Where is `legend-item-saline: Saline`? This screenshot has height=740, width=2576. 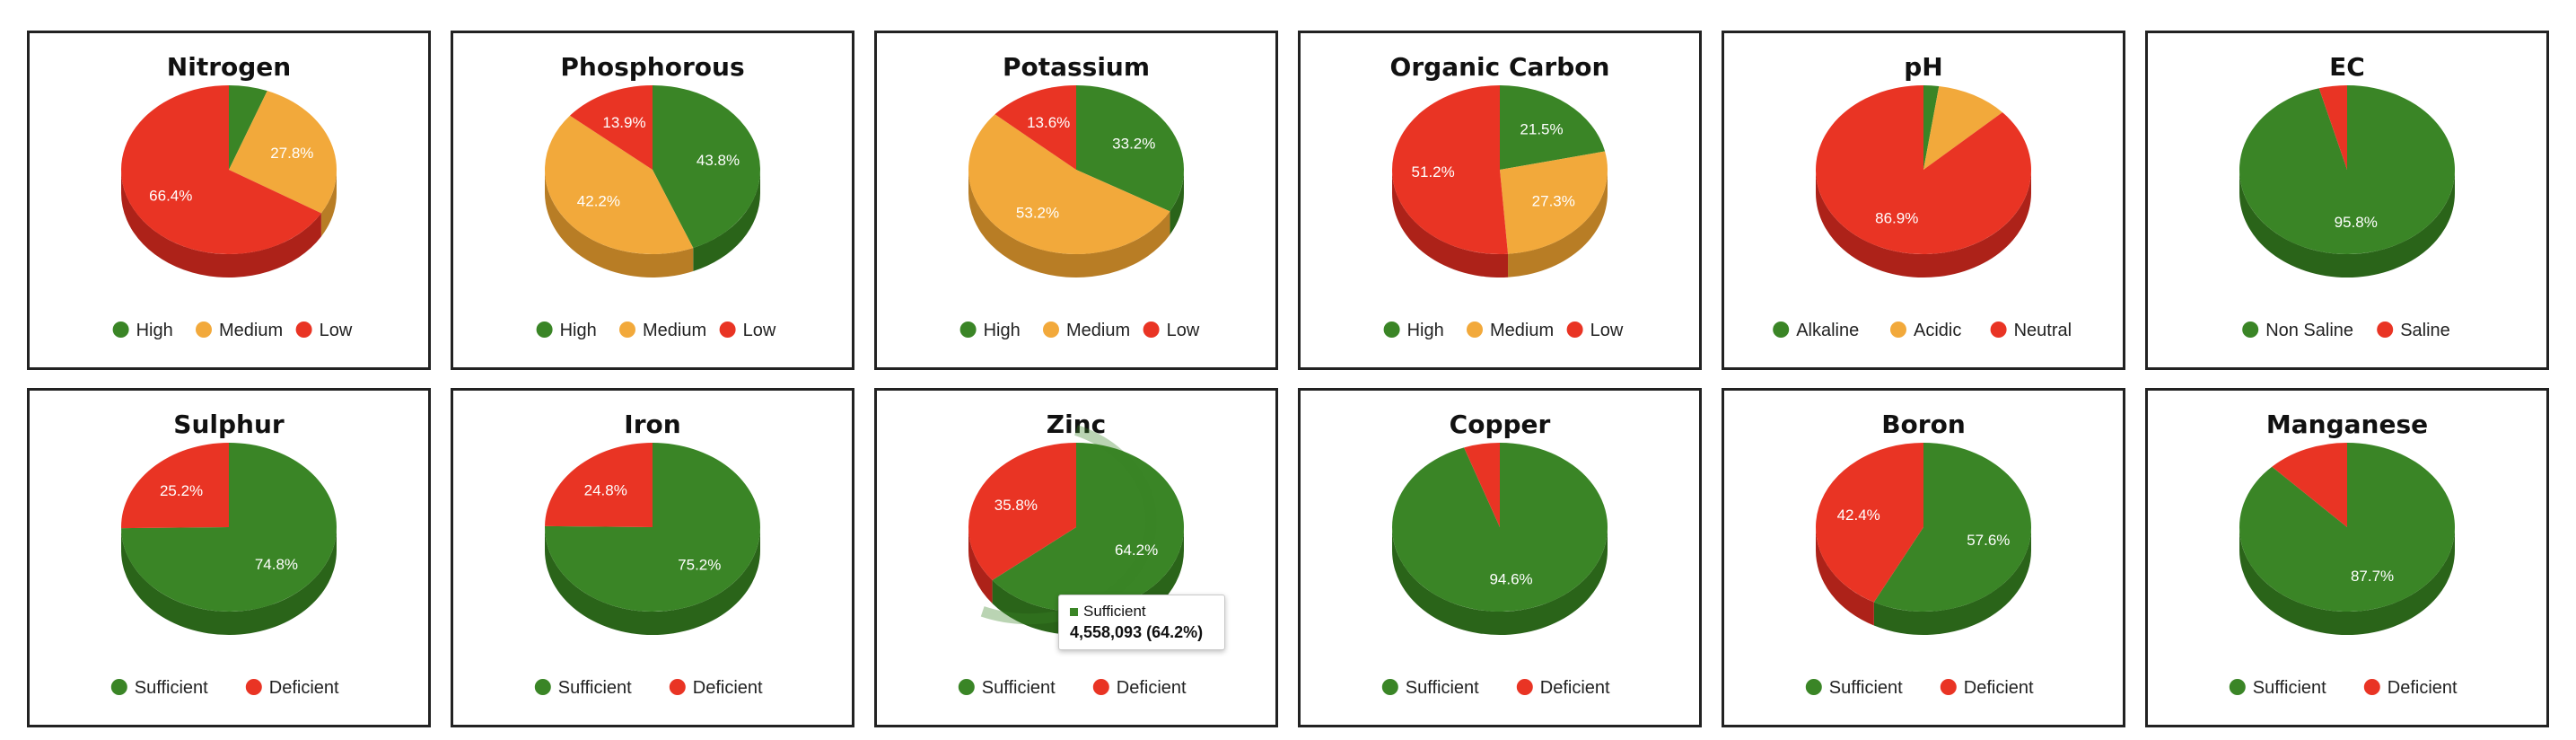
legend-item-saline: Saline is located at coordinates (2413, 330).